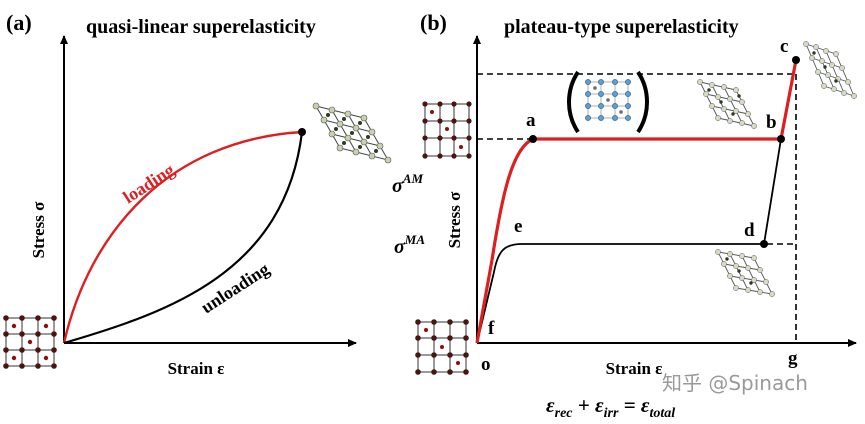 Image resolution: width=865 pixels, height=424 pixels. What do you see at coordinates (781, 139) in the screenshot?
I see `point-b` at bounding box center [781, 139].